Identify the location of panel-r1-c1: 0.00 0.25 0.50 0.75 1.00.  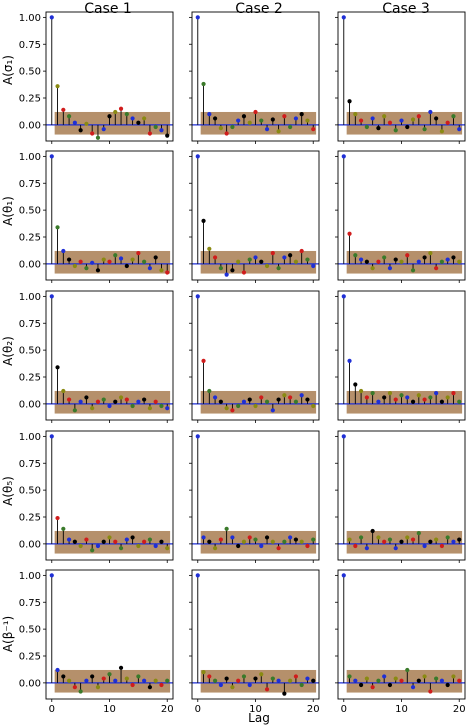
(96, 77).